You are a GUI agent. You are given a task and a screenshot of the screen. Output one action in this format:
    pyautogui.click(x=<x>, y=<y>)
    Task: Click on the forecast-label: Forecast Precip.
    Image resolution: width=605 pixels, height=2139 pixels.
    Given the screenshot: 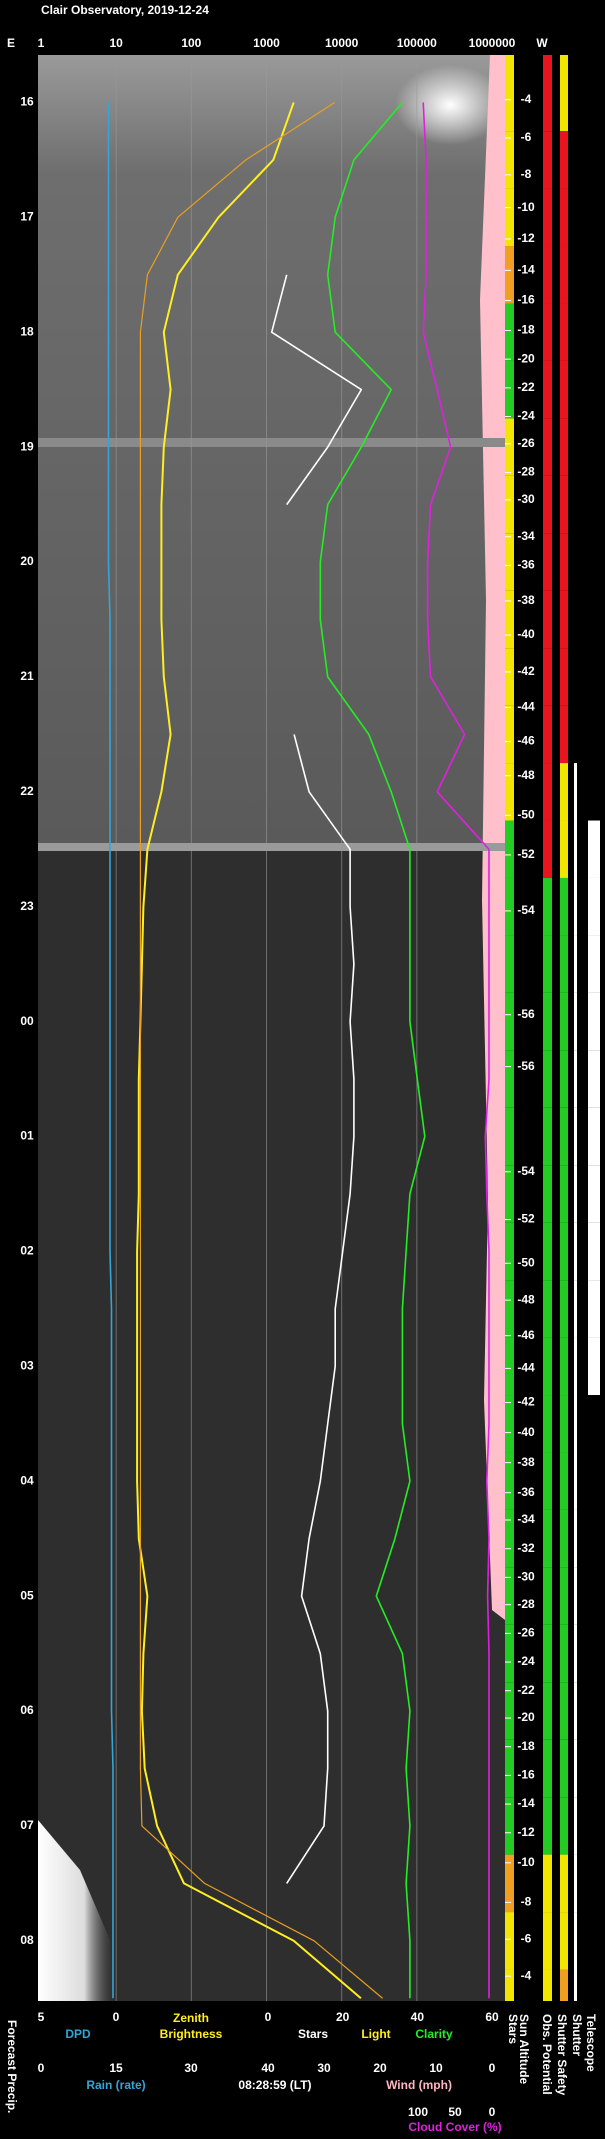 What is the action you would take?
    pyautogui.click(x=12, y=2066)
    